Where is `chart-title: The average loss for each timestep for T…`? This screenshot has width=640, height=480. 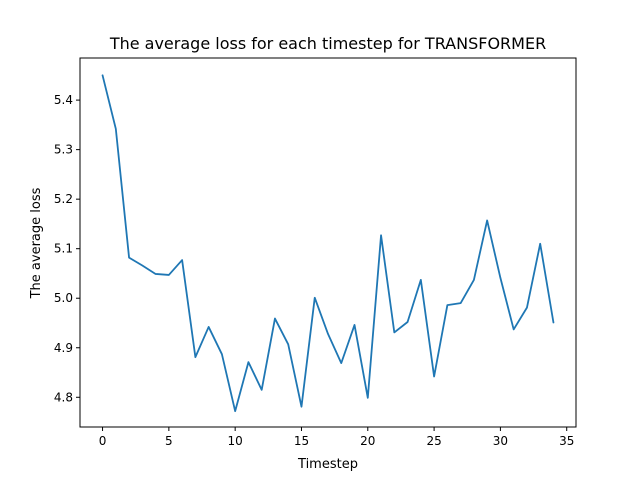 chart-title: The average loss for each timestep for T… is located at coordinates (327, 43).